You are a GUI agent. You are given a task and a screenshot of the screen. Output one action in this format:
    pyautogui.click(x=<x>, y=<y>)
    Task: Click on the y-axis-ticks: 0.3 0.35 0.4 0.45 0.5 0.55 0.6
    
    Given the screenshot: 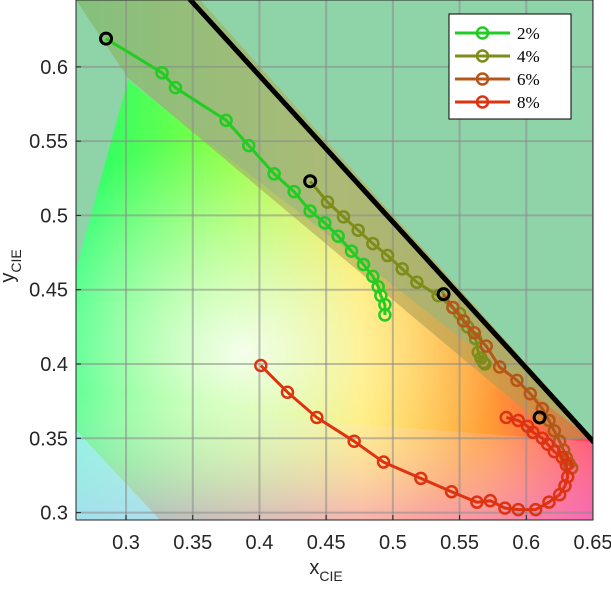 What is the action you would take?
    pyautogui.click(x=55, y=291)
    